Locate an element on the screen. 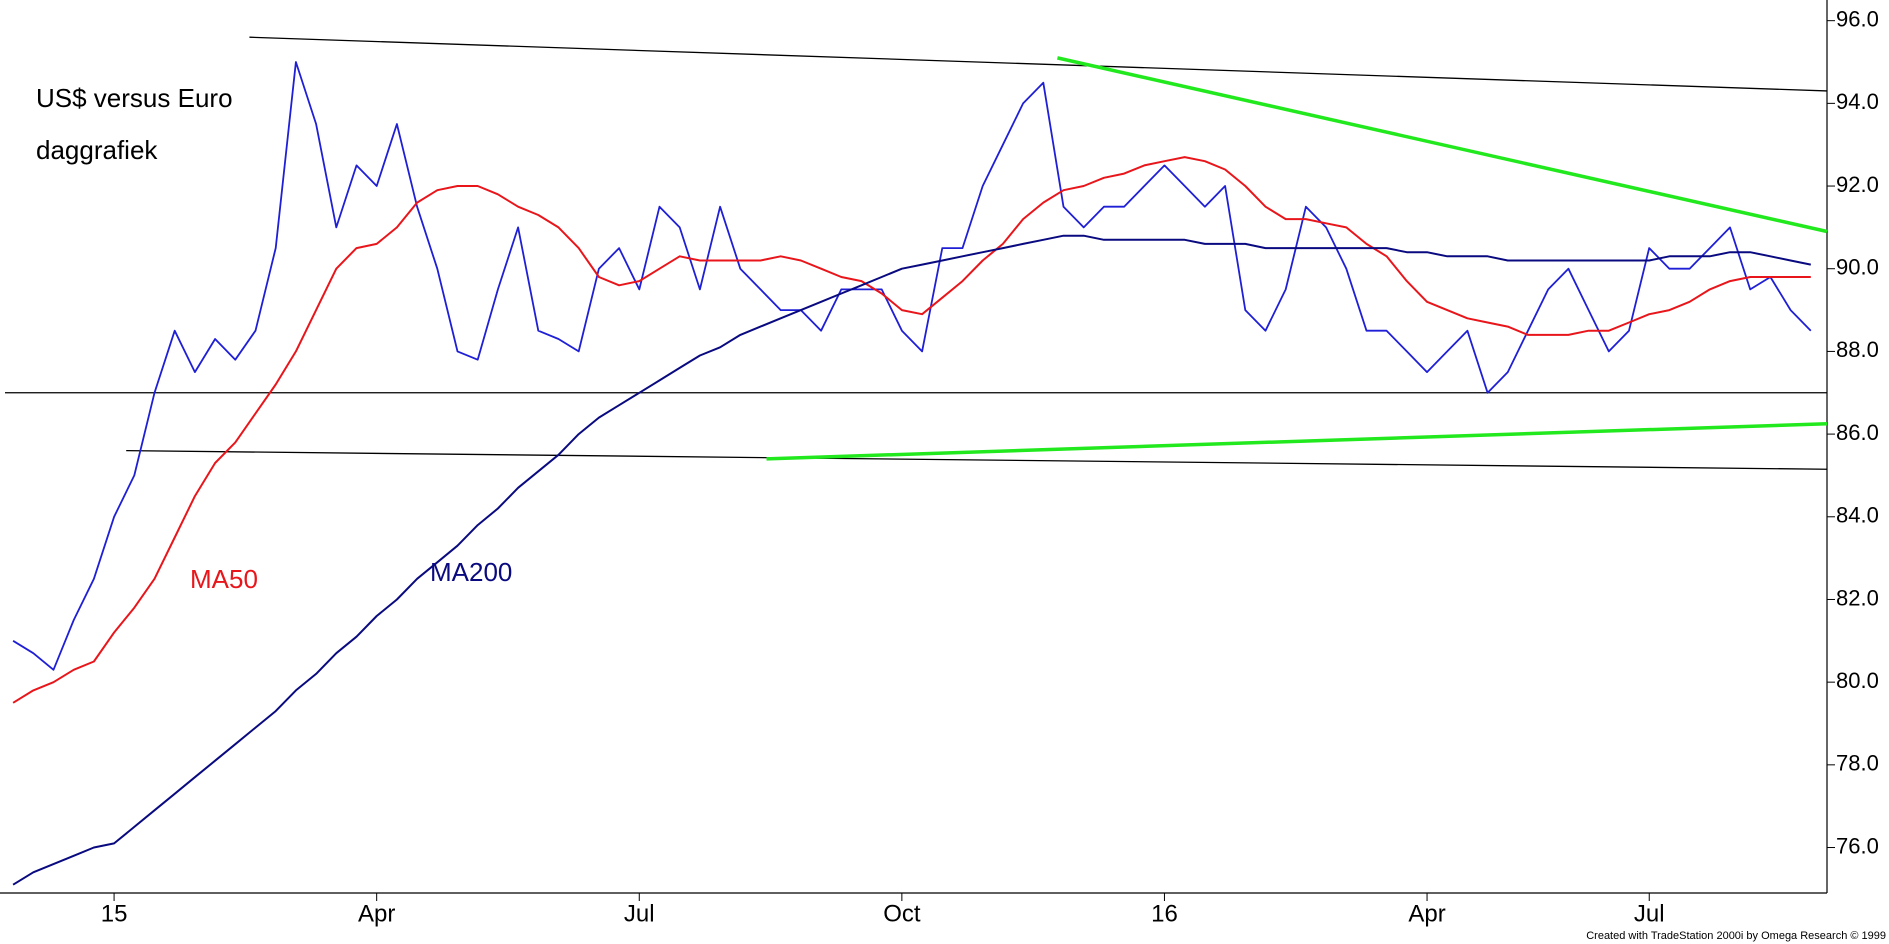 The image size is (1889, 944). y-tick-label: 80.0 is located at coordinates (1857, 680).